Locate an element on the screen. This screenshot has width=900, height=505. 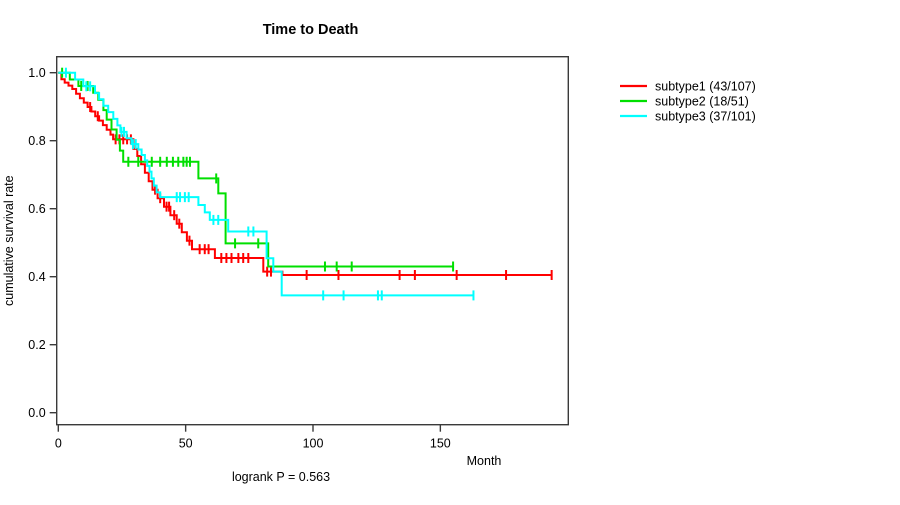
logrank-annotation: logrank P = 0.563 is located at coordinates (281, 477).